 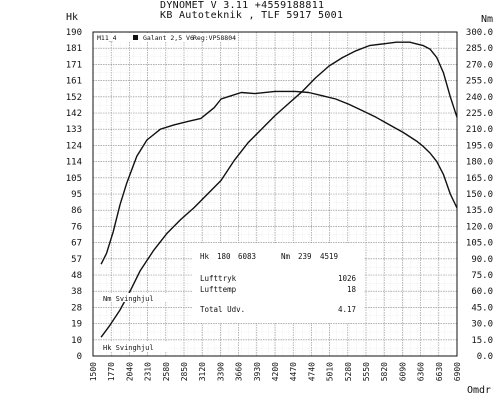 What do you see at coordinates (366, 371) in the screenshot?
I see `x-tick-label: 5550` at bounding box center [366, 371].